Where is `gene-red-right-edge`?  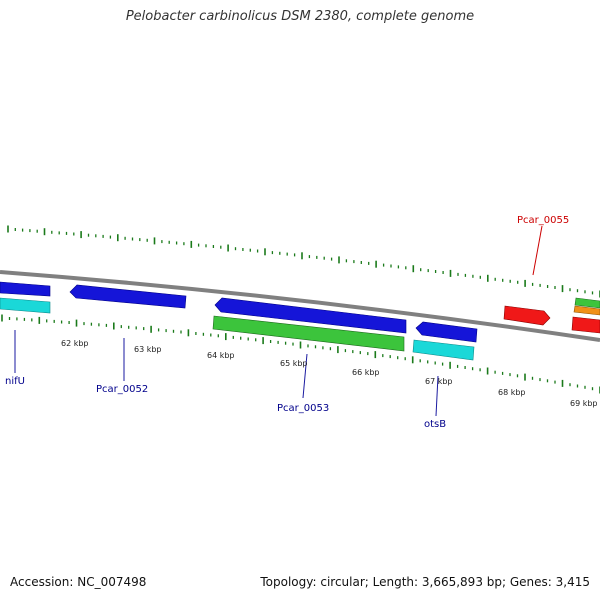
gene-red-right-edge is located at coordinates (585, 325).